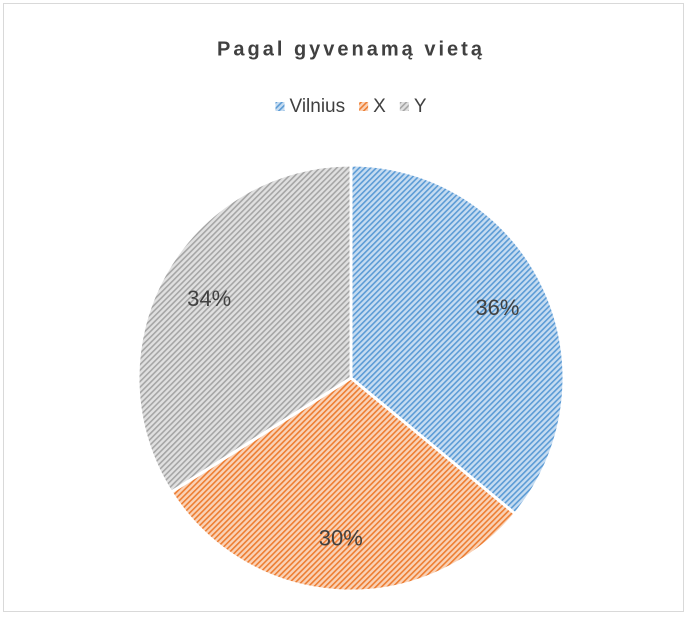  Describe the element at coordinates (497, 307) in the screenshot. I see `data-label: 36%` at that location.